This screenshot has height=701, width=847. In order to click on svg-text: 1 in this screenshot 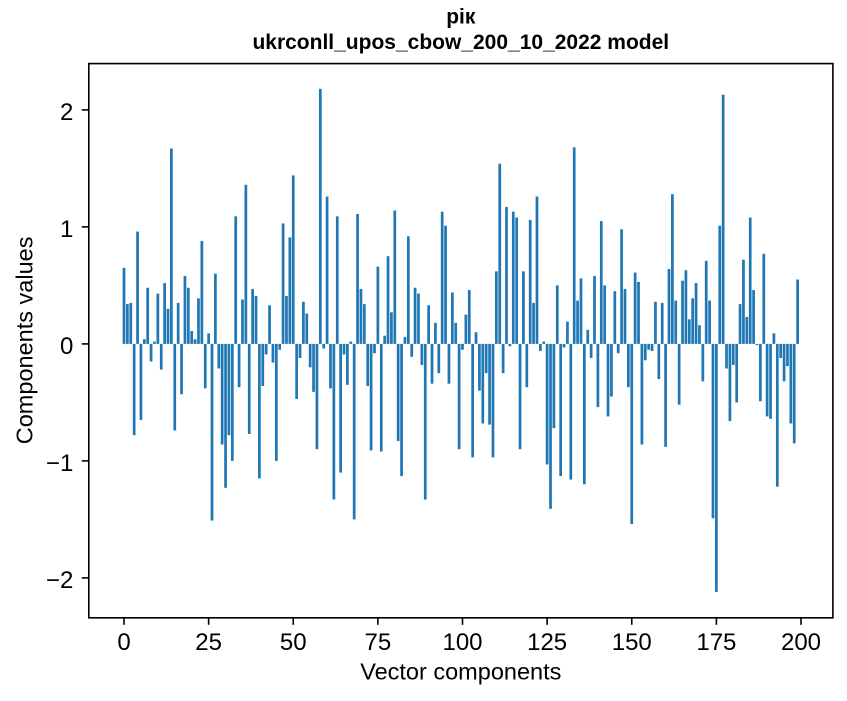, I will do `click(66, 229)`.